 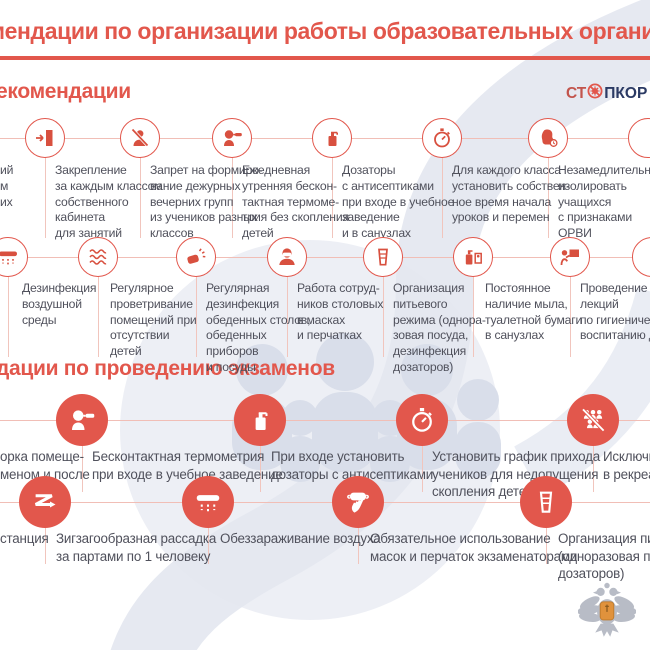 What do you see at coordinates (80, 217) in the screenshot?
I see `item-text-line: кабинета` at bounding box center [80, 217].